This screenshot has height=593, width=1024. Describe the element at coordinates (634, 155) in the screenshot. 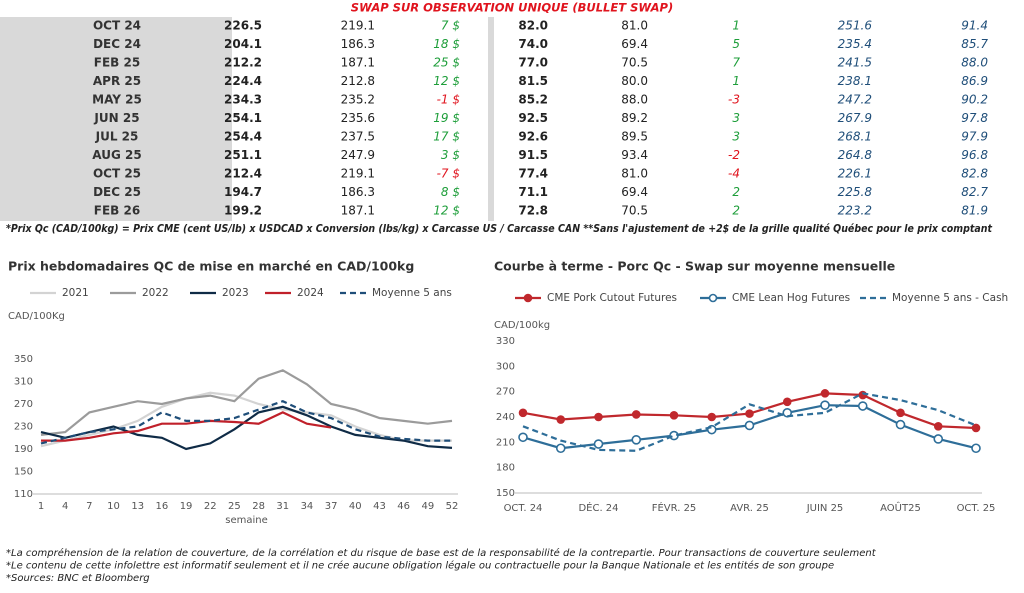

I see `table-cell: 93.4` at that location.